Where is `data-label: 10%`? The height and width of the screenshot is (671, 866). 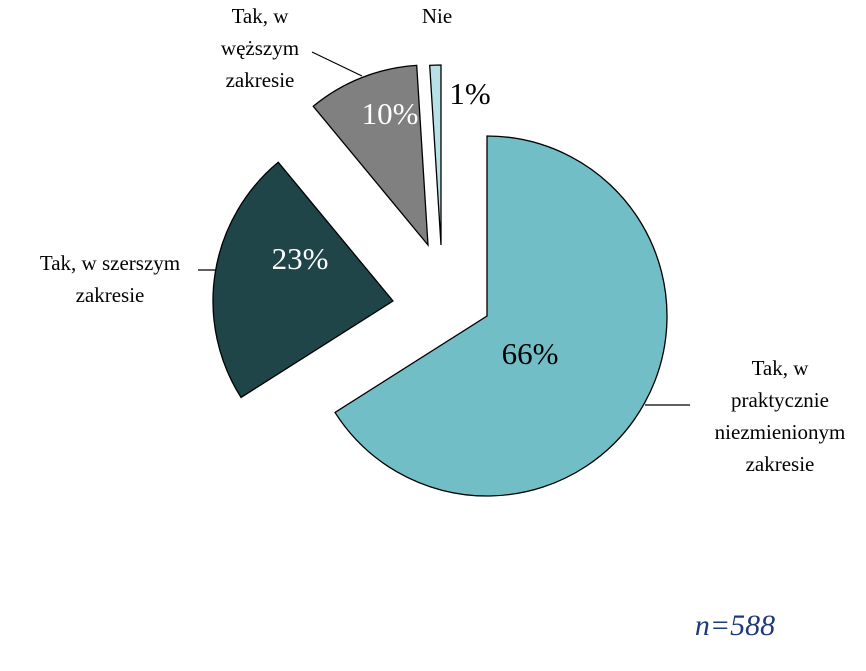
data-label: 10% is located at coordinates (390, 113).